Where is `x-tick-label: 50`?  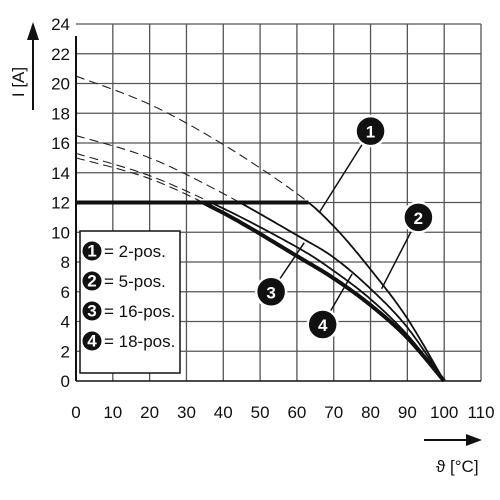
x-tick-label: 50 is located at coordinates (260, 412).